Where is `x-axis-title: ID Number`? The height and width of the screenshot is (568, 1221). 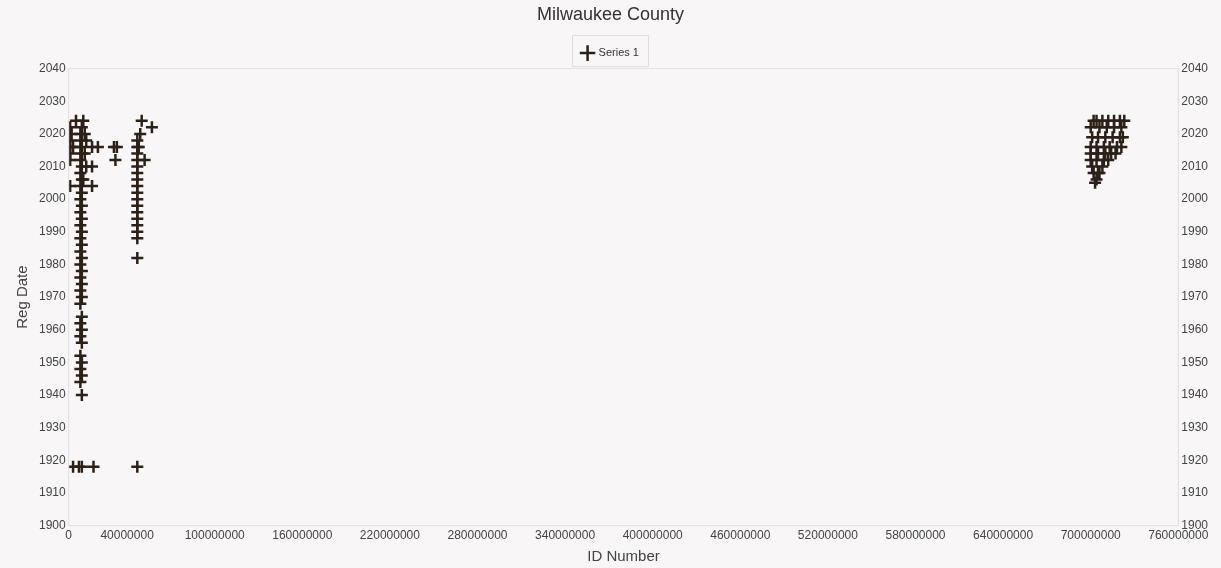
x-axis-title: ID Number is located at coordinates (623, 556).